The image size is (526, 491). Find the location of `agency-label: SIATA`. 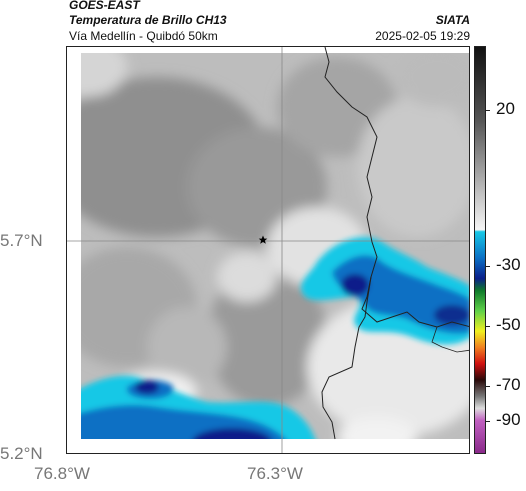

agency-label: SIATA is located at coordinates (452, 20).